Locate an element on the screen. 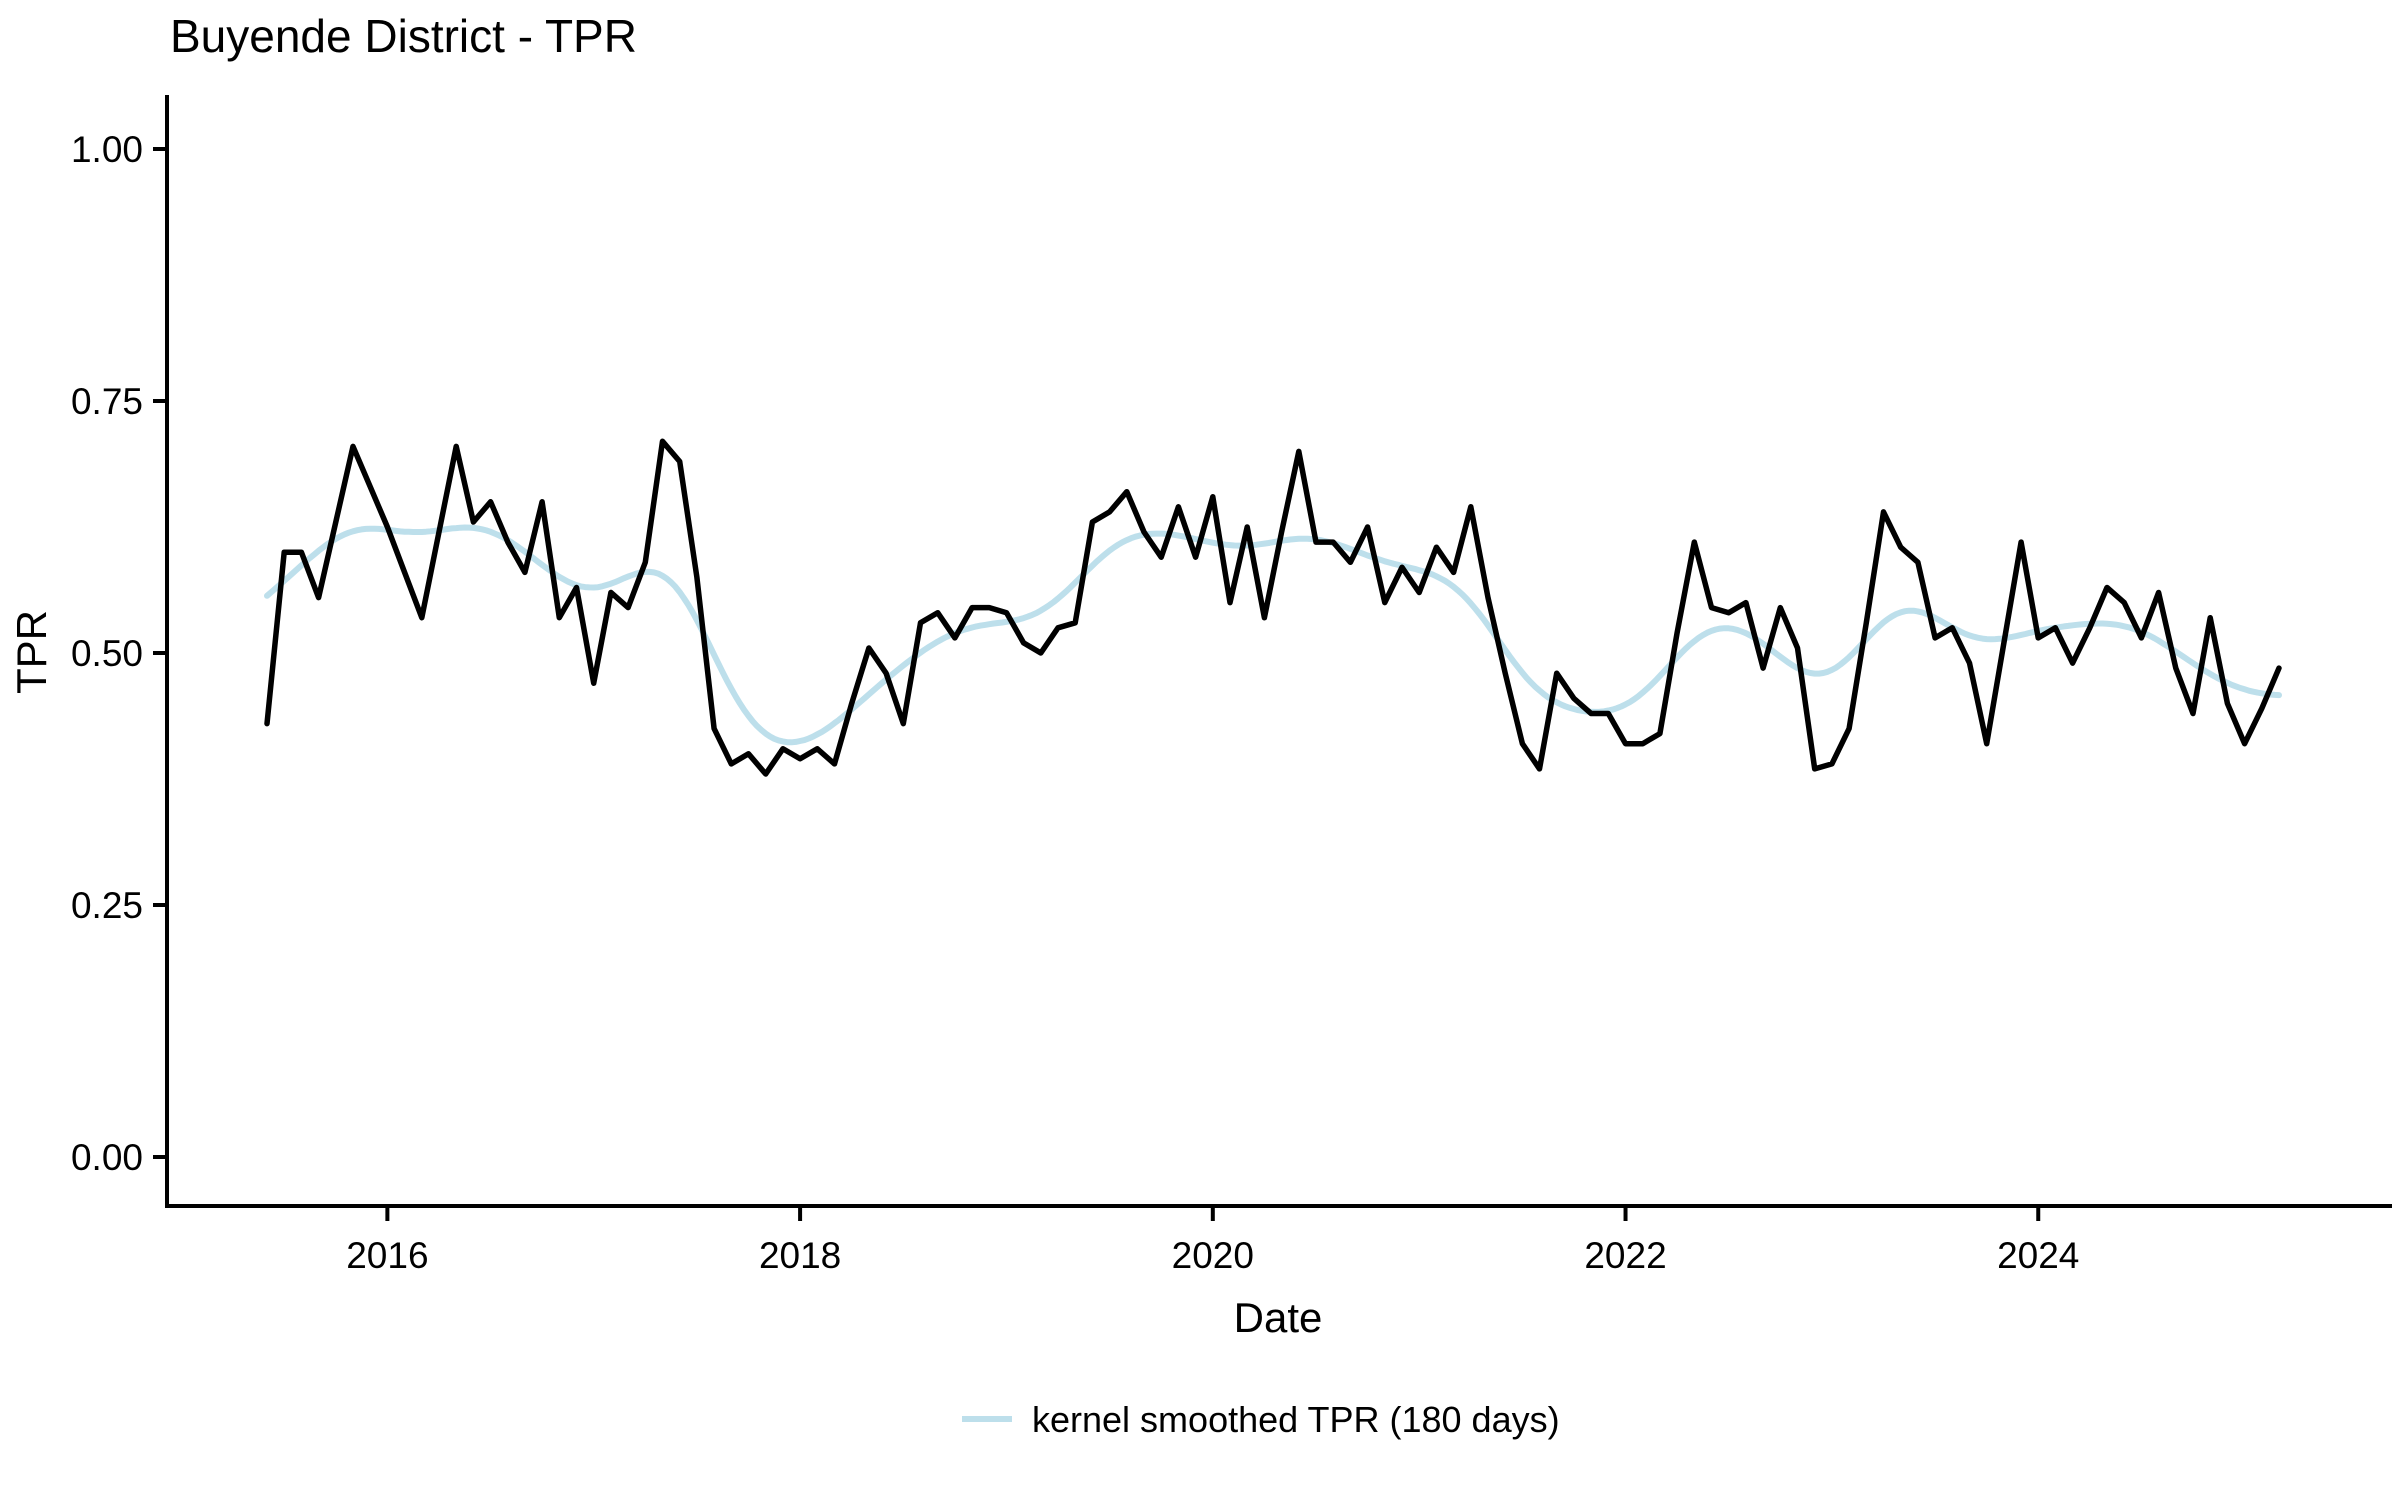 The width and height of the screenshot is (2400, 1500). y-tick-label-1.00: 1.00 is located at coordinates (107, 149).